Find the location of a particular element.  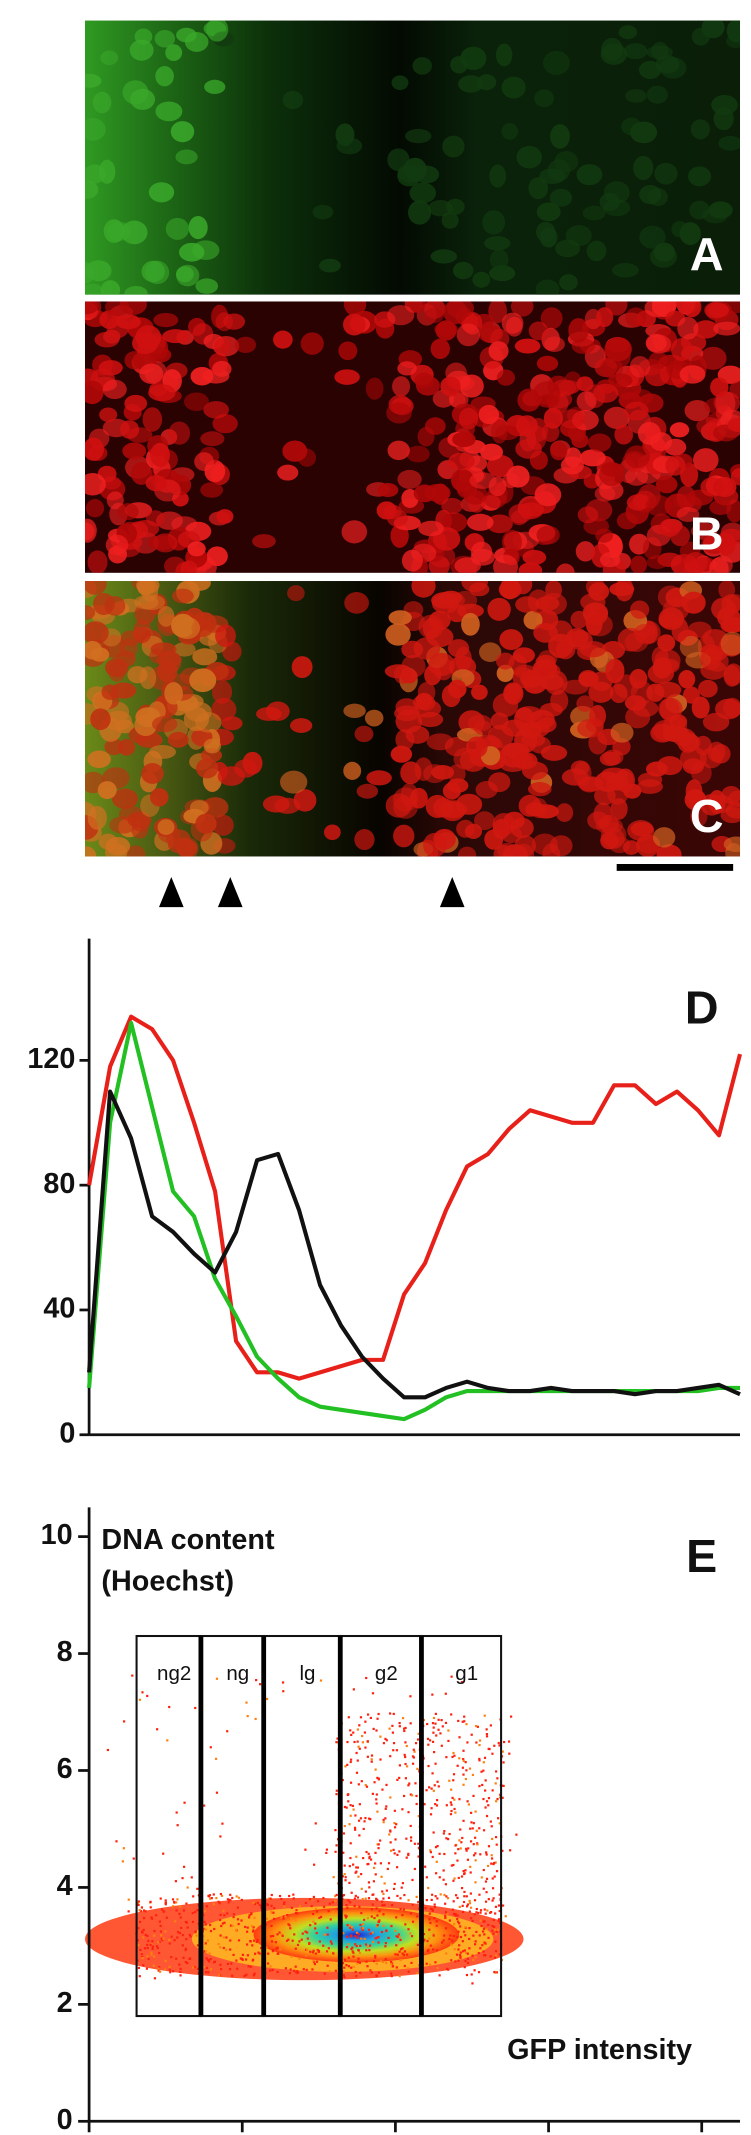

arrowhead is located at coordinates (452, 892).